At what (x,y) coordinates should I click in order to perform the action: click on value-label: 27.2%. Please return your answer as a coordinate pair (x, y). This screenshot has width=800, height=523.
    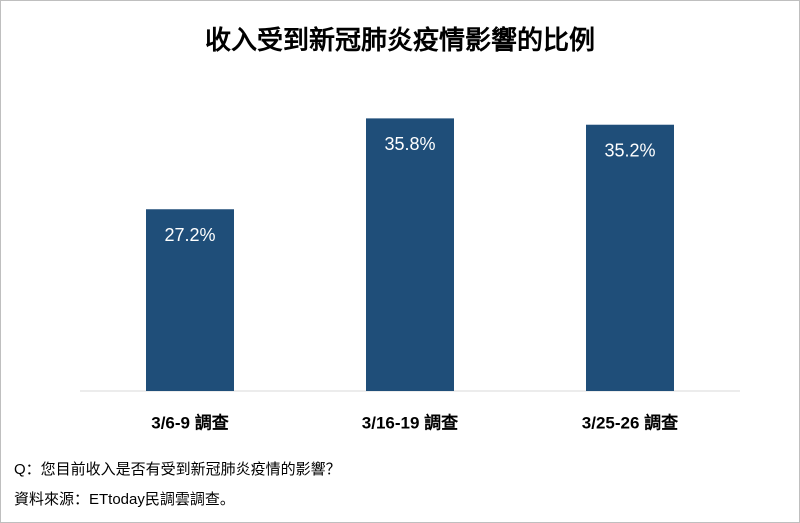
    Looking at the image, I should click on (189, 235).